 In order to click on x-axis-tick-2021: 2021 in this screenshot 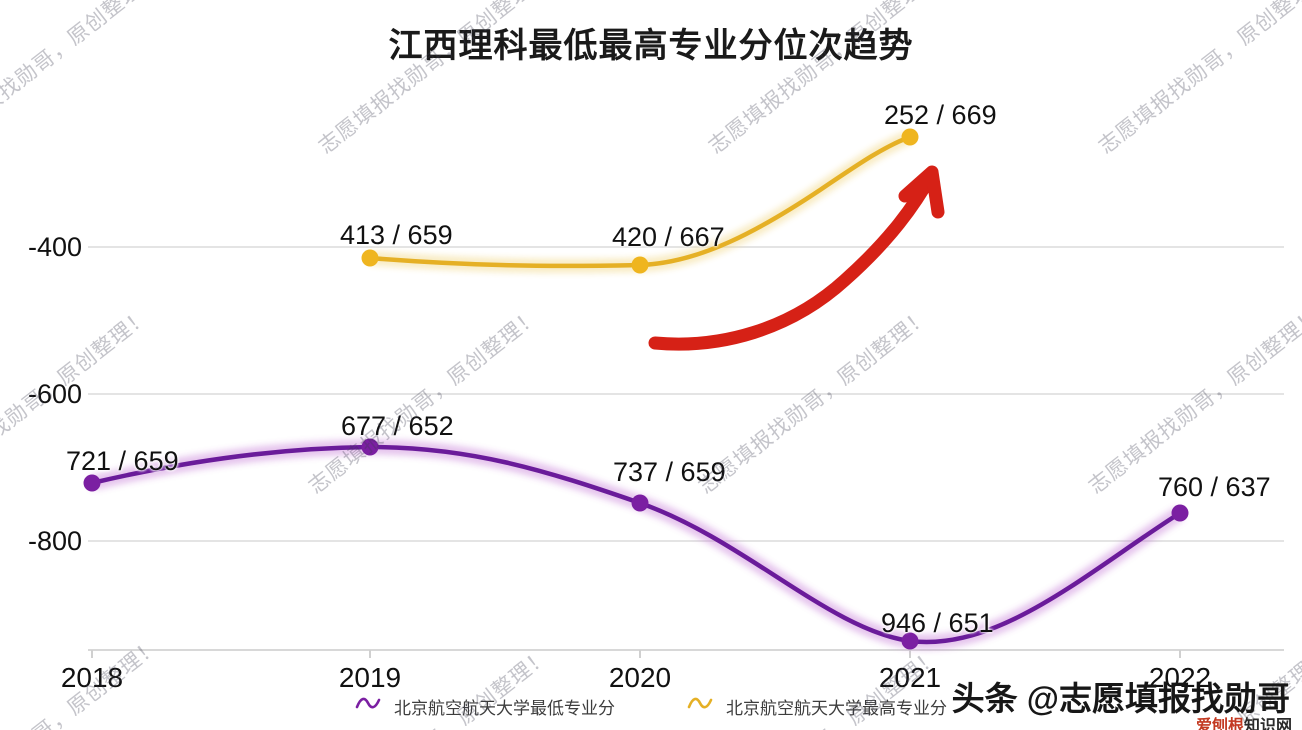, I will do `click(910, 677)`.